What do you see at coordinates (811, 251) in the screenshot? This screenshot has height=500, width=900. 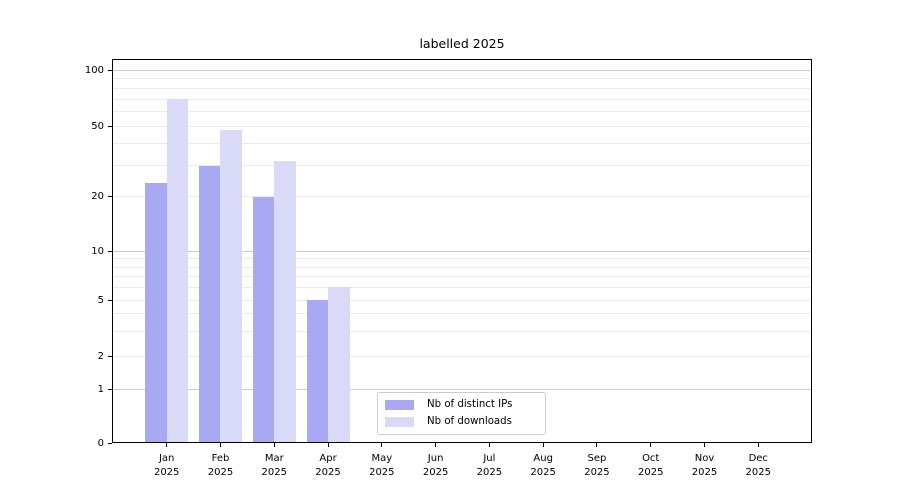 I see `axis-spine-right` at bounding box center [811, 251].